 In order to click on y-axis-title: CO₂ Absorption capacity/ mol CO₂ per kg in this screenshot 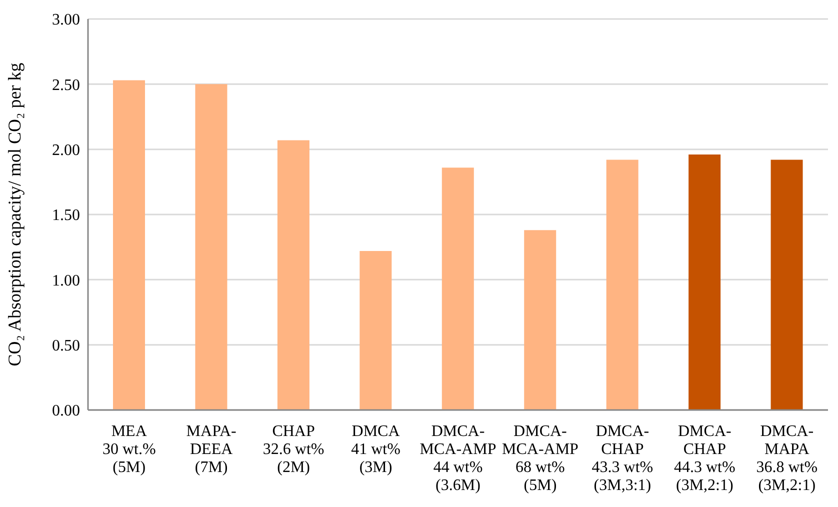, I will do `click(14, 214)`.